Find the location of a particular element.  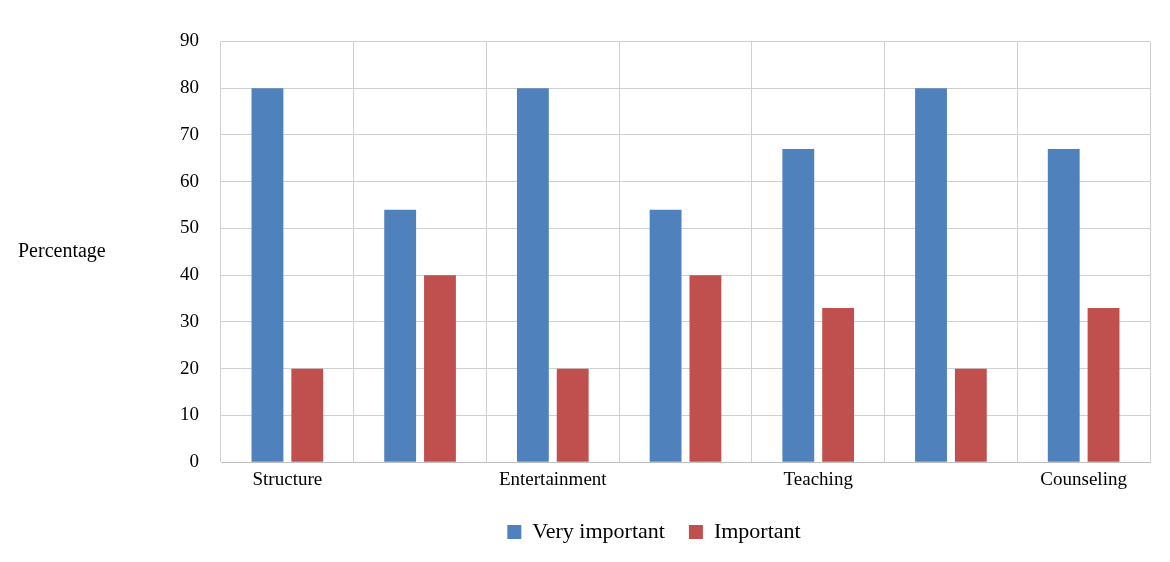

y-tick-label: 70 is located at coordinates (189, 133).